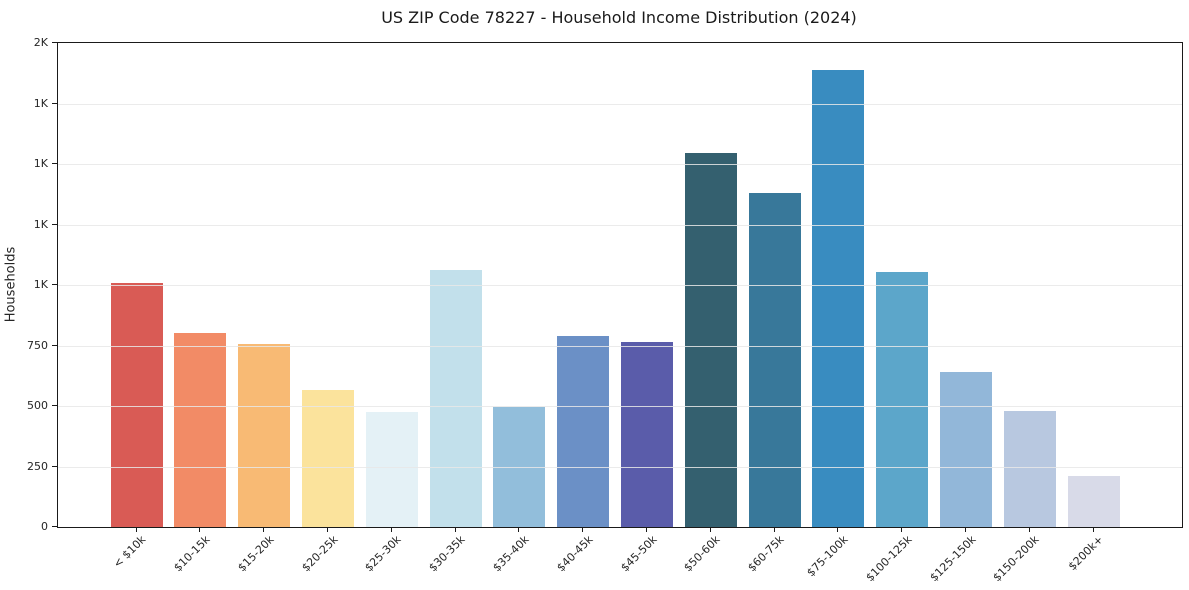 The image size is (1189, 590). What do you see at coordinates (1016, 559) in the screenshot?
I see `x-axis-tick-label: $150-200k` at bounding box center [1016, 559].